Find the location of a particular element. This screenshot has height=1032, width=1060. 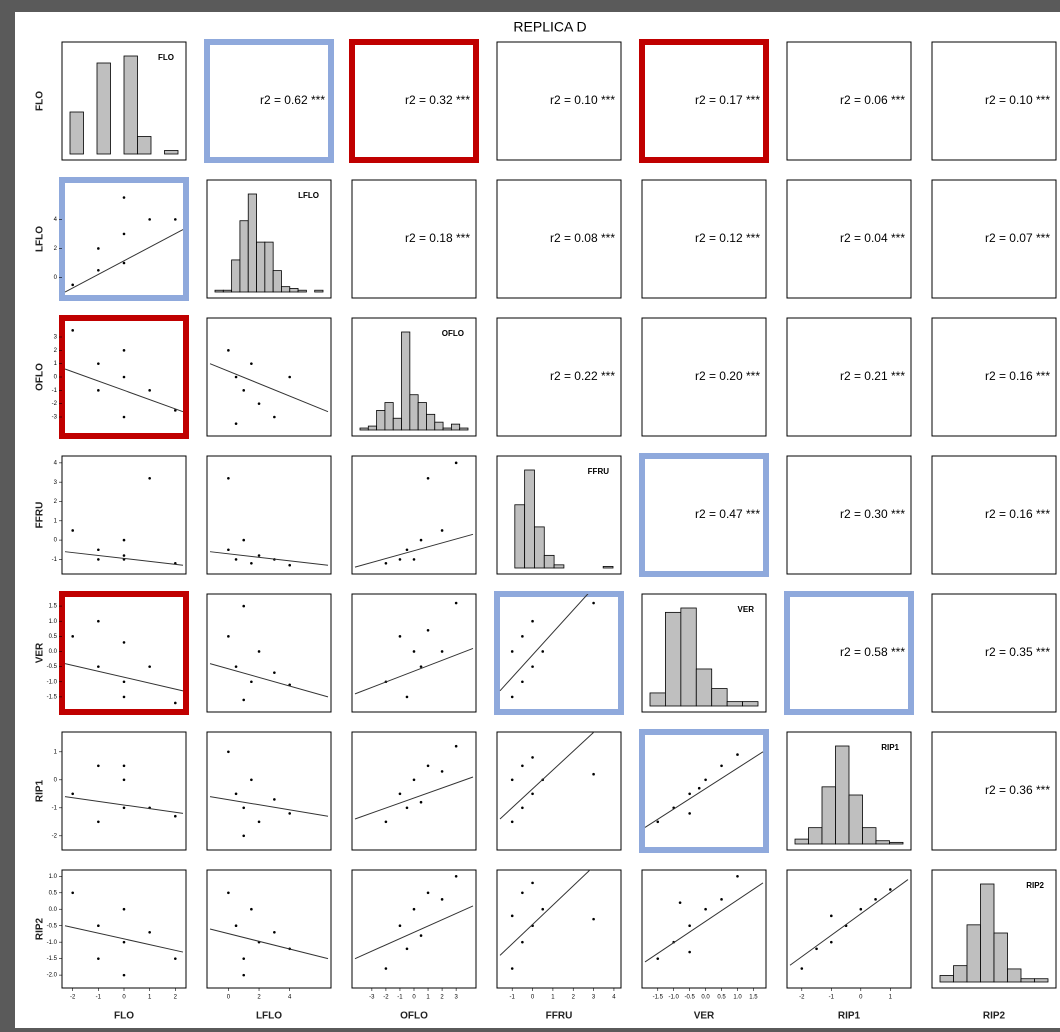

x-tick-label: 4 is located at coordinates (290, 998).